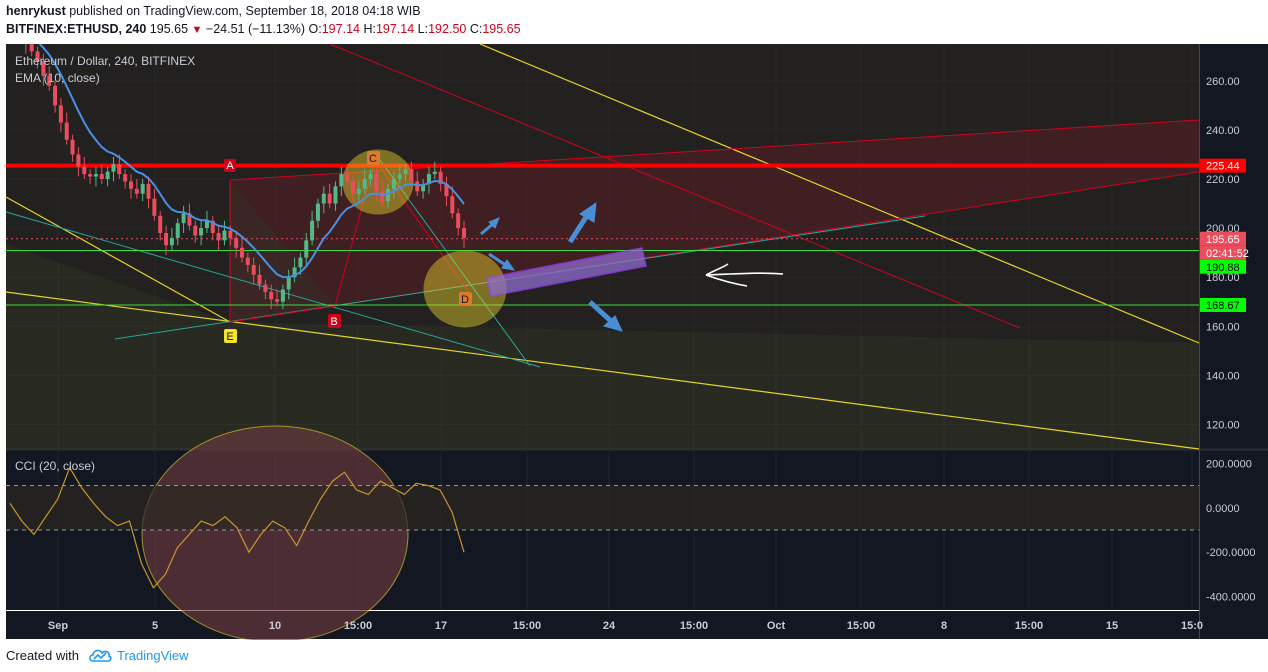 Image resolution: width=1268 pixels, height=672 pixels. Describe the element at coordinates (369, 29) in the screenshot. I see `high-label: H:` at that location.